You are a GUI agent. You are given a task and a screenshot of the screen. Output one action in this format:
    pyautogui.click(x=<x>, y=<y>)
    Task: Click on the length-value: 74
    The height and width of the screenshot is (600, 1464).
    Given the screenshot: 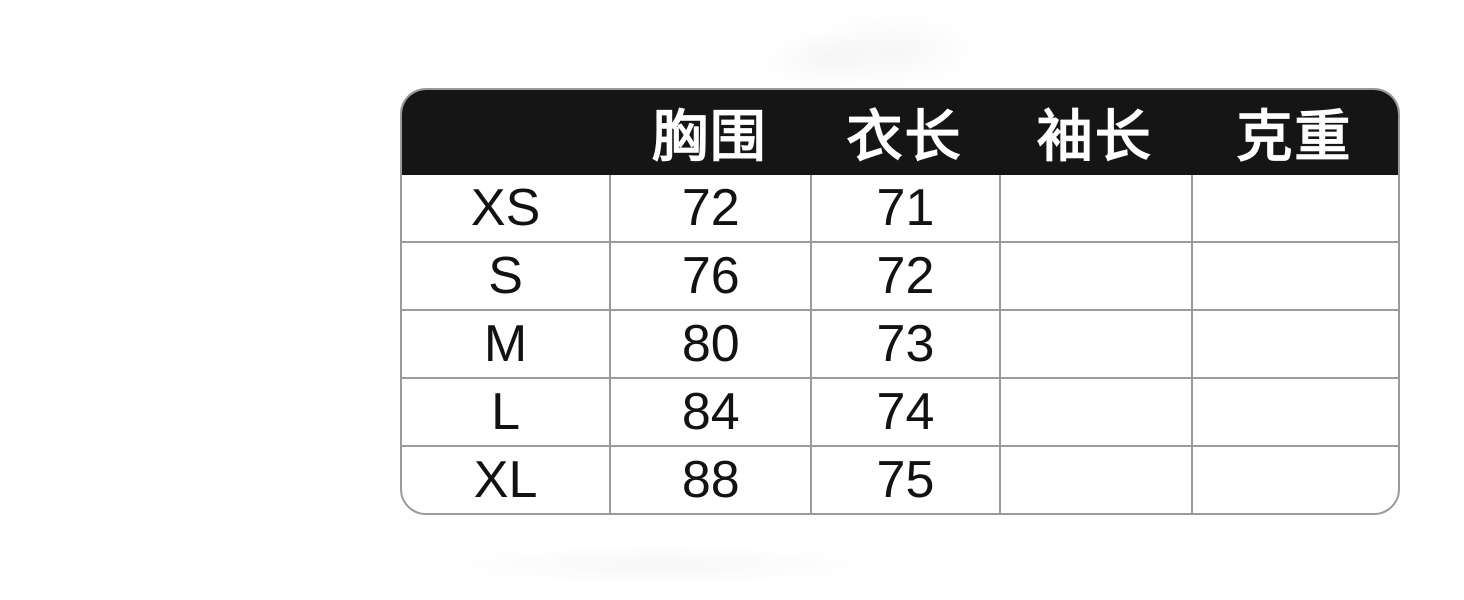 What is the action you would take?
    pyautogui.click(x=904, y=412)
    